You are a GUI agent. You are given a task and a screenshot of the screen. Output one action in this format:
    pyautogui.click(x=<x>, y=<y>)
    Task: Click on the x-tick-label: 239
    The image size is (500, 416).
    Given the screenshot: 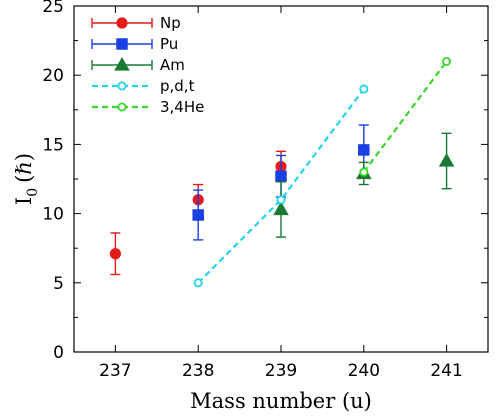 What is the action you would take?
    pyautogui.click(x=281, y=371)
    